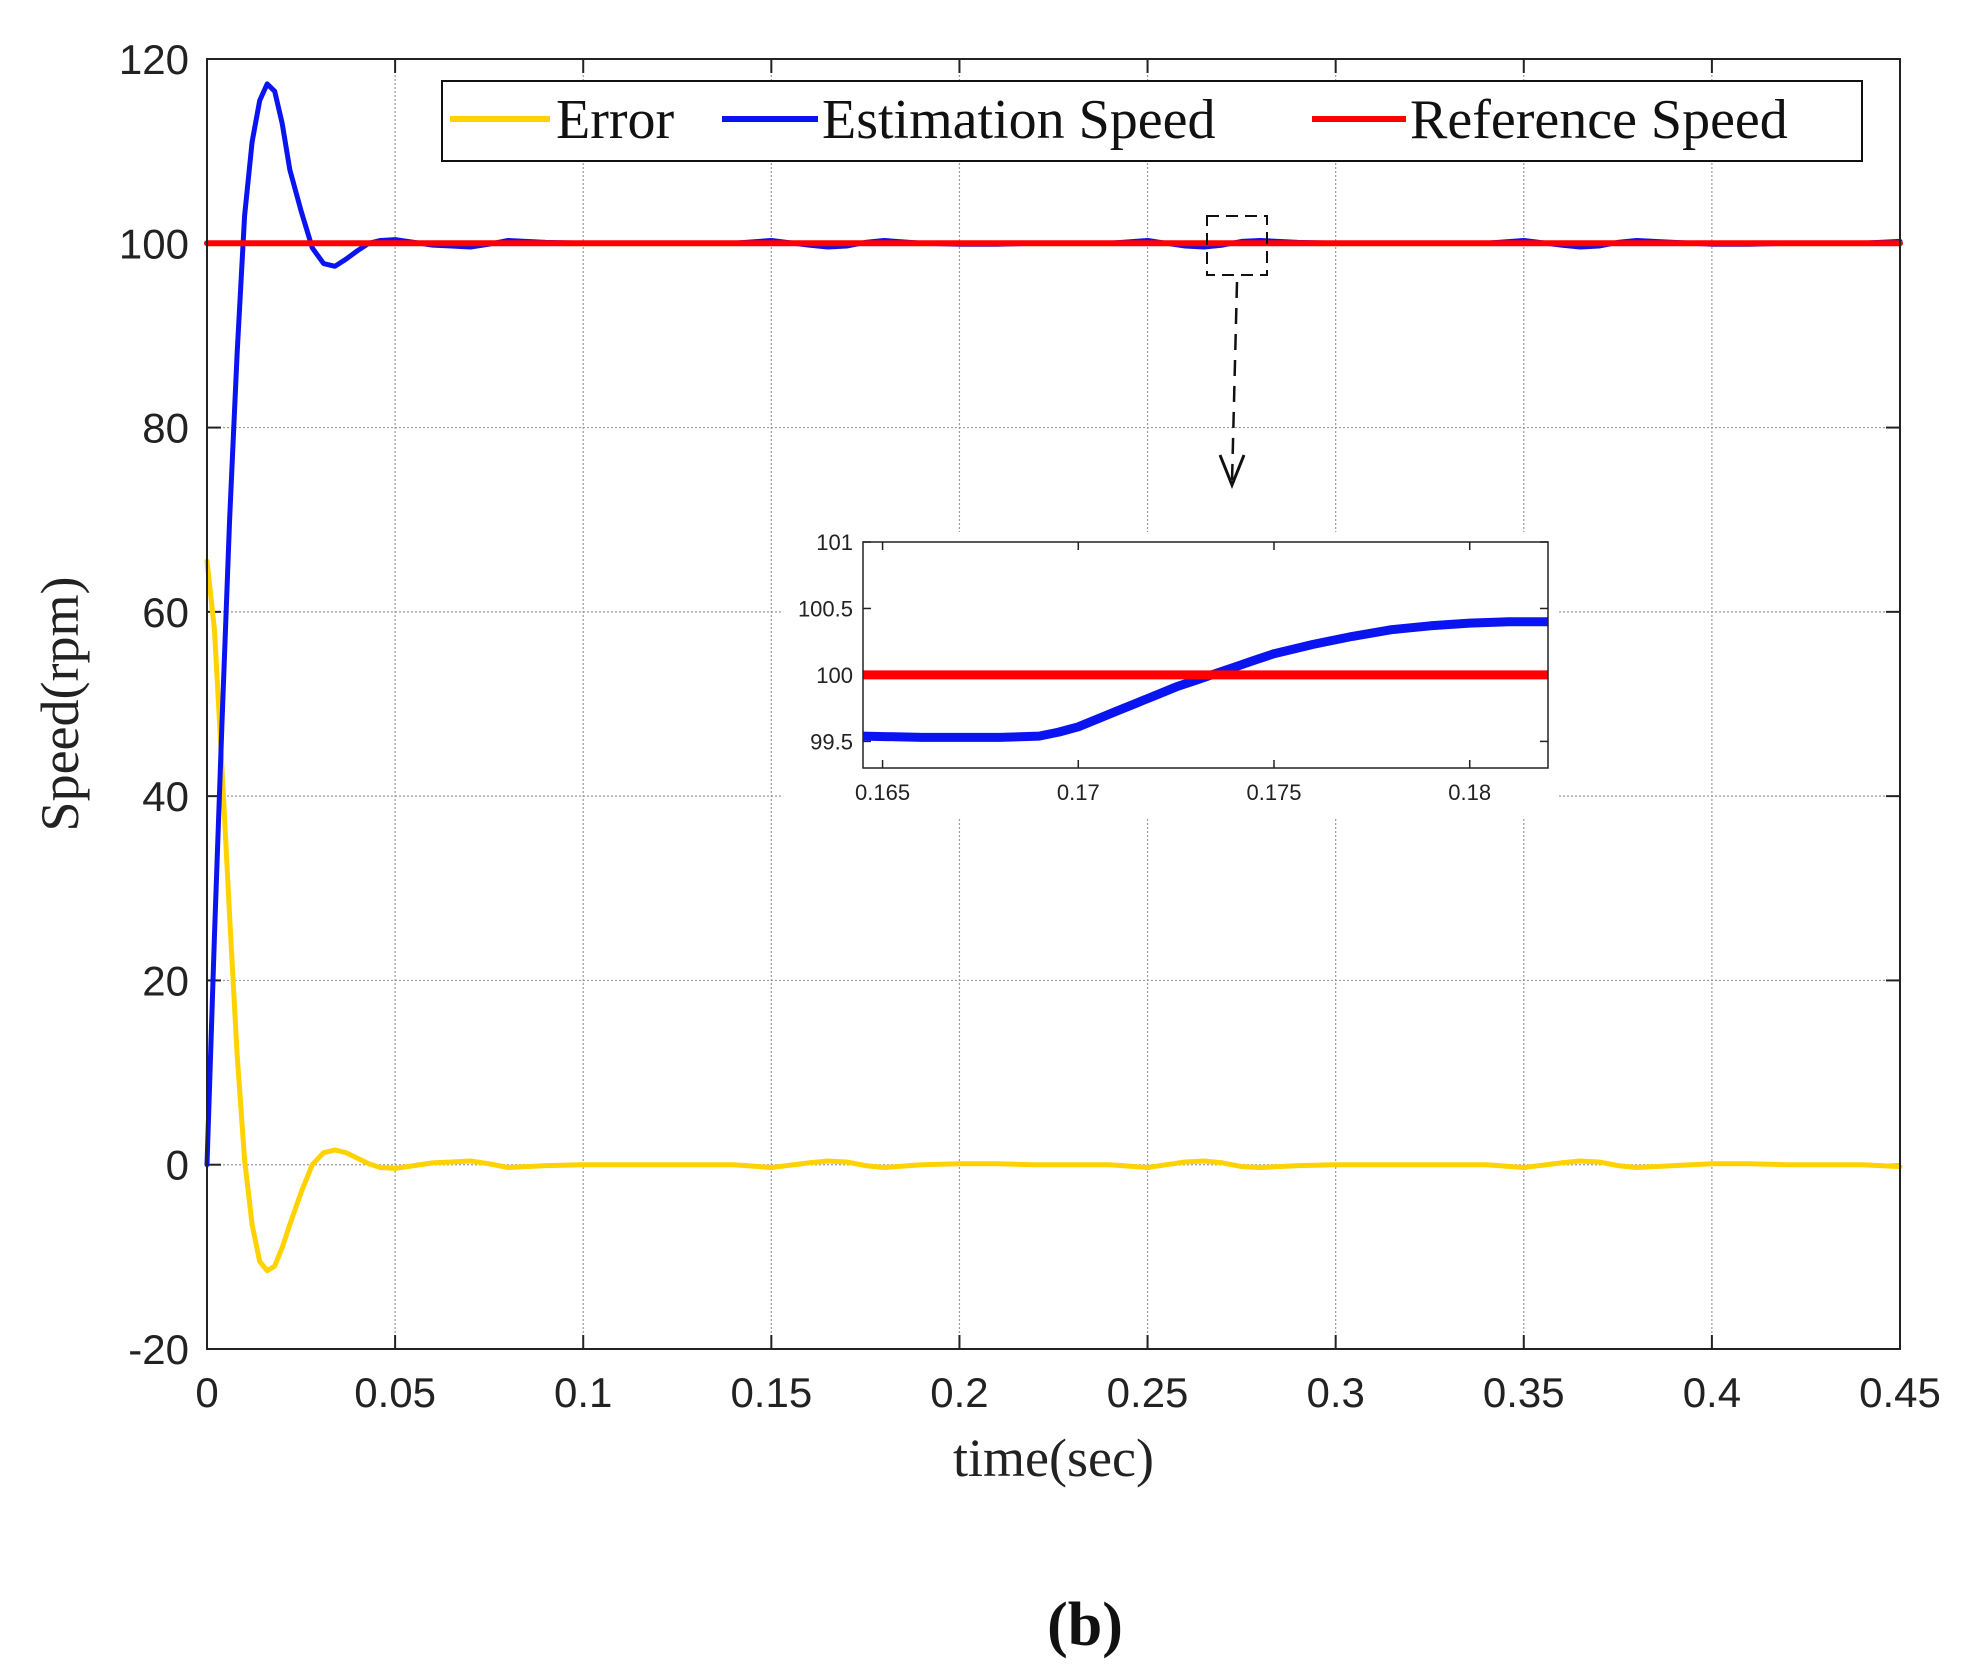 The width and height of the screenshot is (1982, 1677). What do you see at coordinates (154, 704) in the screenshot?
I see `main-y-tick-labels: -20 0 20 40 60 80 100 120` at bounding box center [154, 704].